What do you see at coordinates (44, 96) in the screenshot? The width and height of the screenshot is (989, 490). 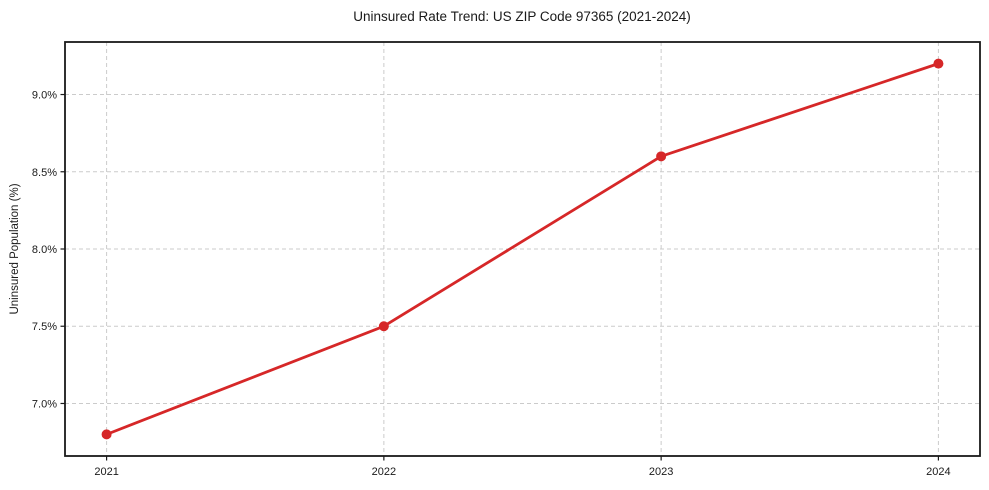 I see `y-tick-label: 9.0%` at bounding box center [44, 96].